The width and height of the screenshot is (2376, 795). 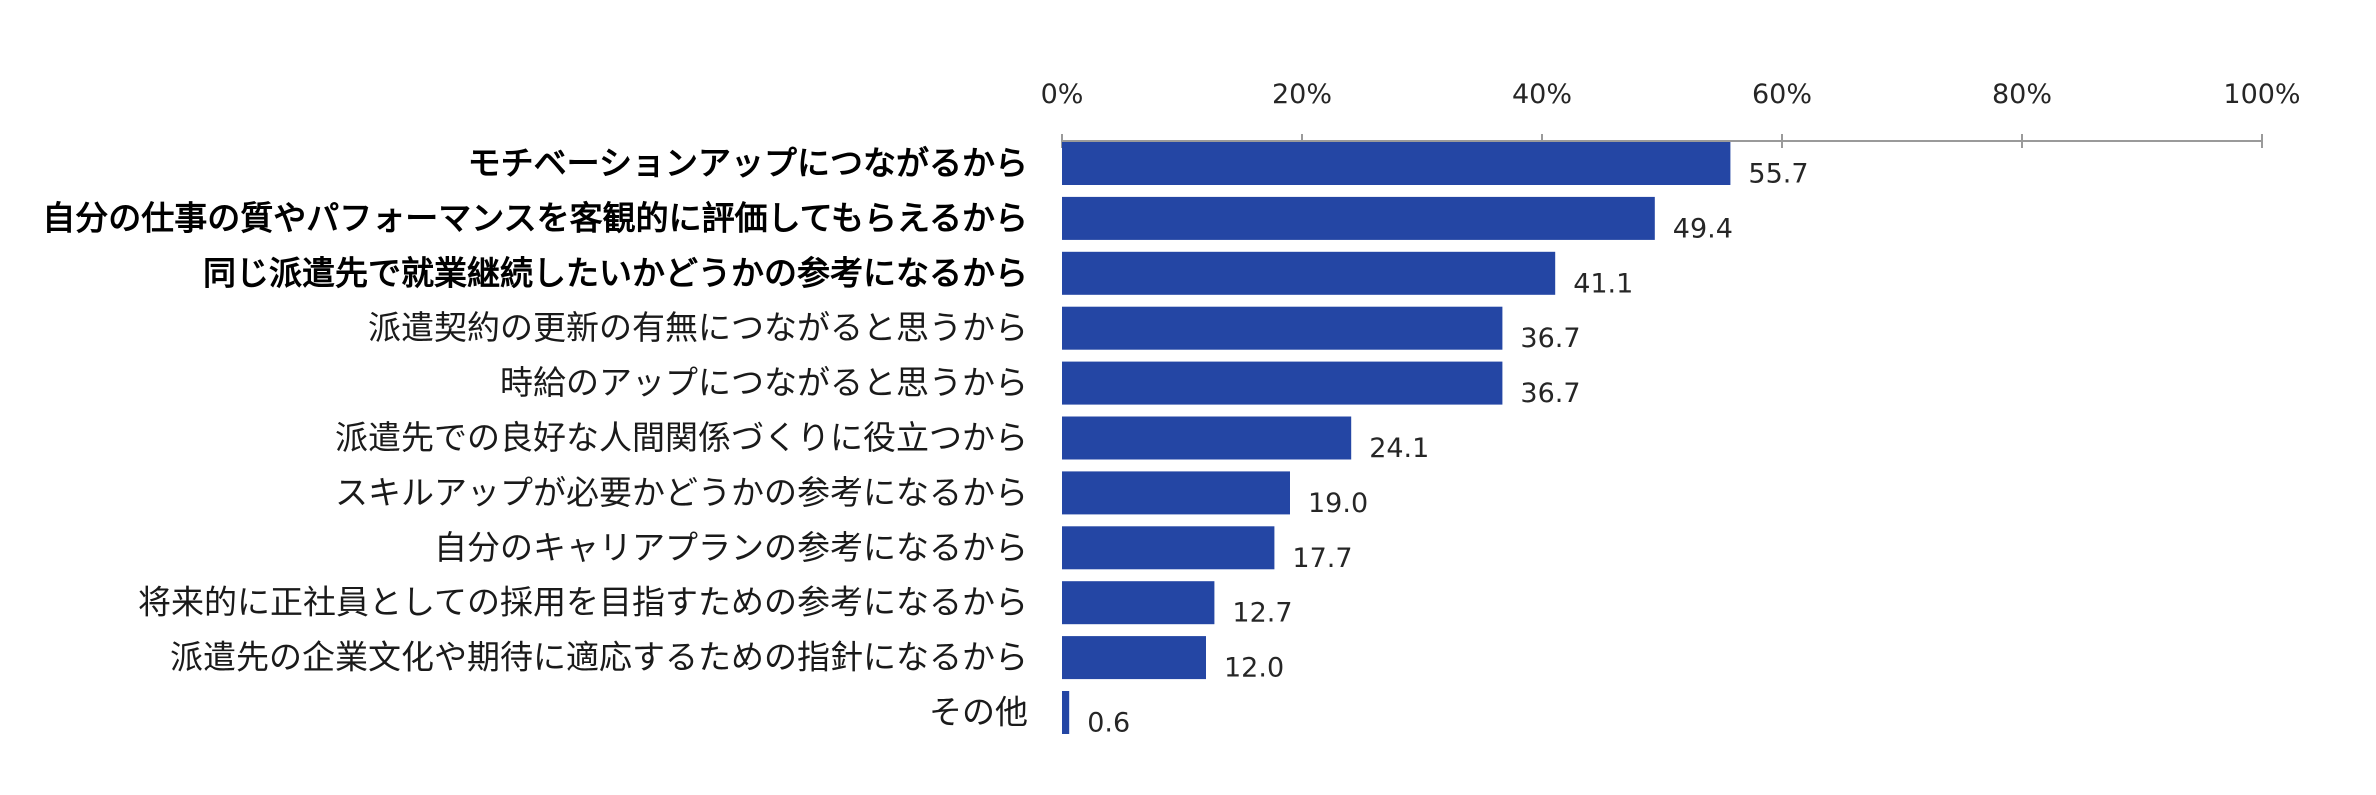 What do you see at coordinates (748, 163) in the screenshot?
I see `category-label: モチベーションアップにつながるから` at bounding box center [748, 163].